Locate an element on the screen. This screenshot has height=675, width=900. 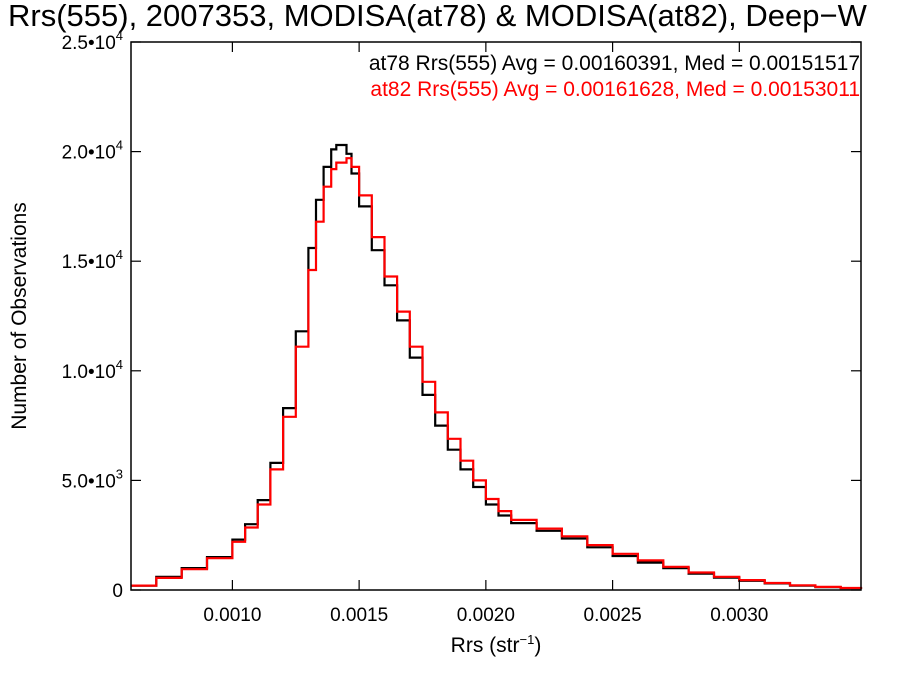
x-tick-label: 0.0020 is located at coordinates (486, 615).